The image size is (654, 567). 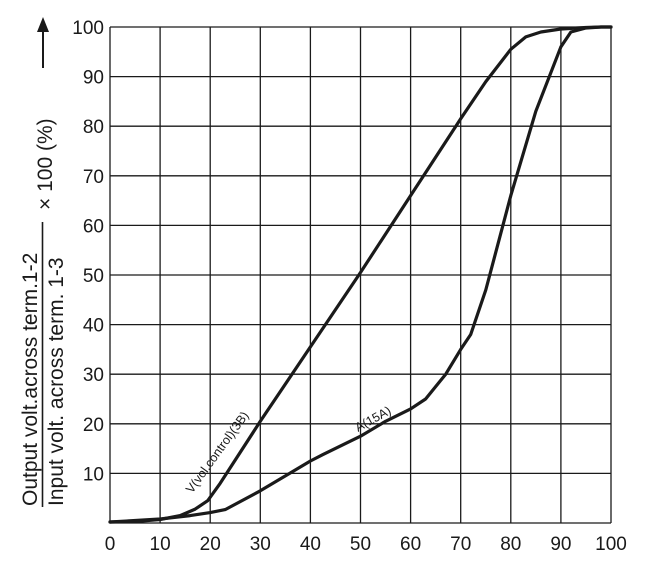 What do you see at coordinates (260, 544) in the screenshot?
I see `x-tick-label: 30` at bounding box center [260, 544].